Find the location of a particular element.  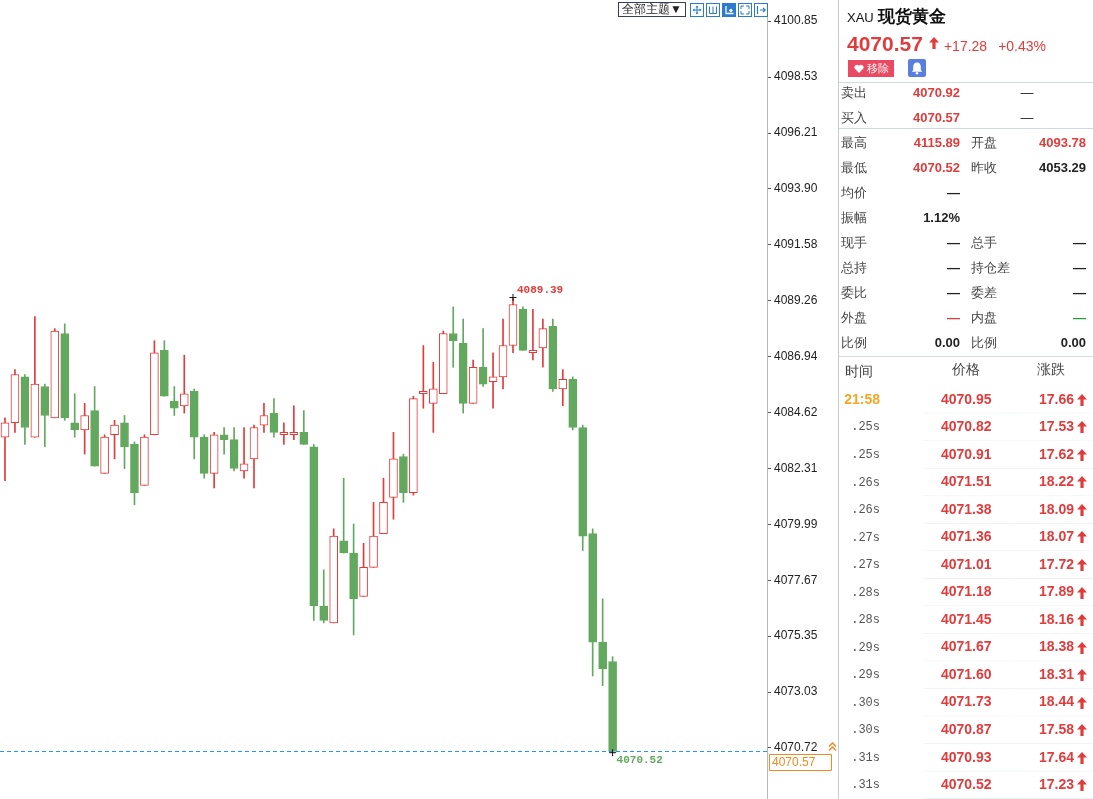

data-label: 4071.45 is located at coordinates (966, 618).